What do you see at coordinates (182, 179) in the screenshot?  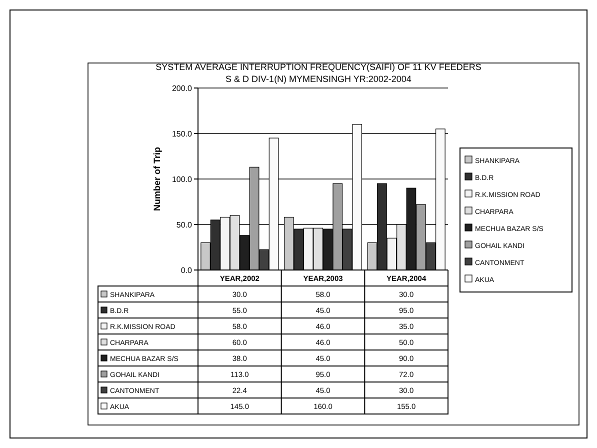 I see `y-tick-label: 100.0` at bounding box center [182, 179].